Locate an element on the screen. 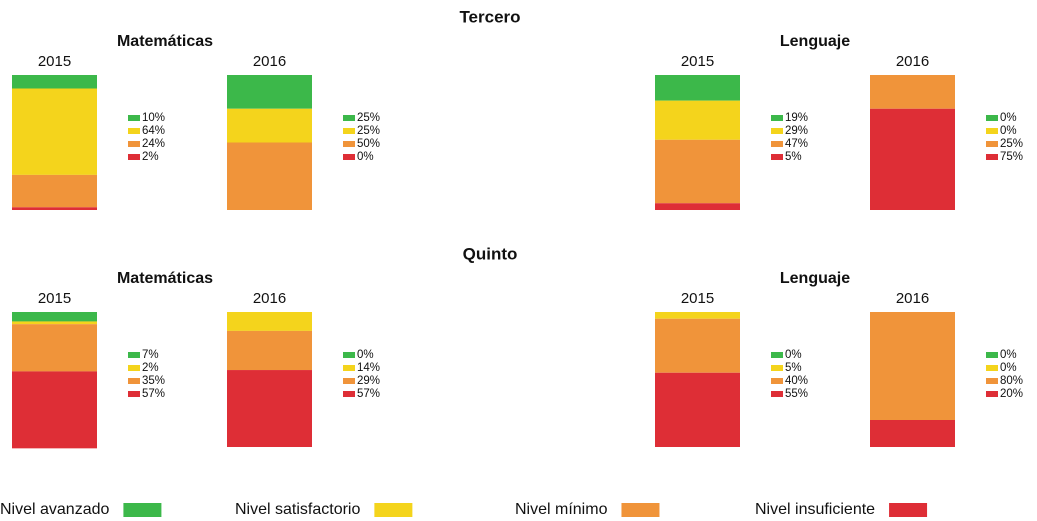 This screenshot has height=521, width=1037. value-label: 14% is located at coordinates (368, 368).